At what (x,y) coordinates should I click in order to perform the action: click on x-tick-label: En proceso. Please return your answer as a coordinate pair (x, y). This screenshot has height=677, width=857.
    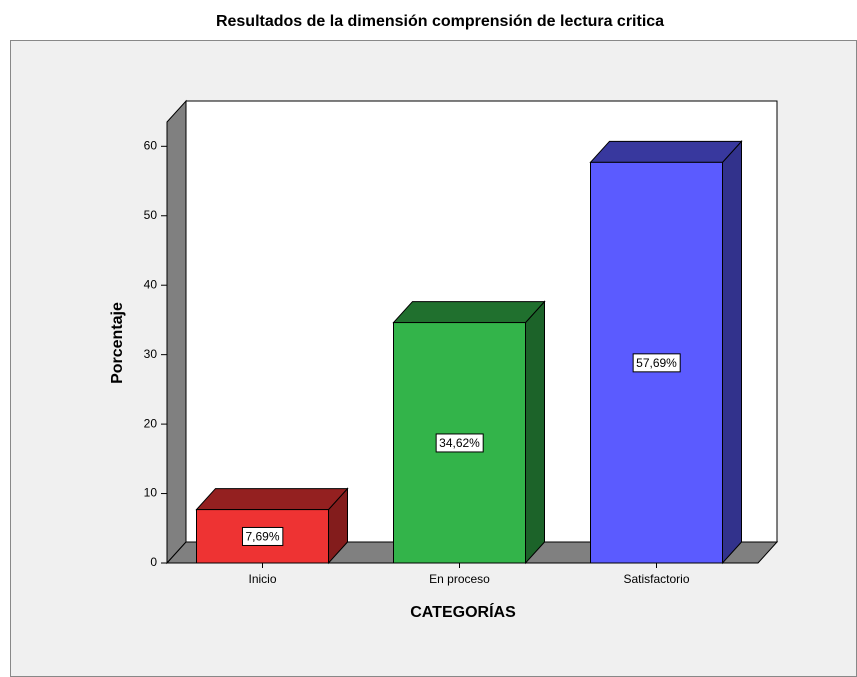
    Looking at the image, I should click on (459, 579).